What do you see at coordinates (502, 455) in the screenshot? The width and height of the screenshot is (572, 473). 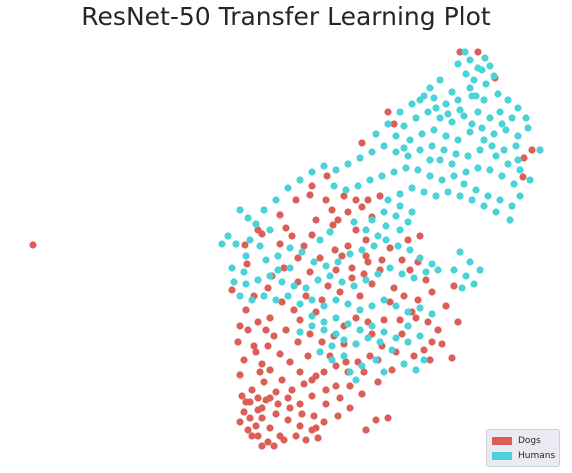 I see `legend-swatch-humans` at bounding box center [502, 455].